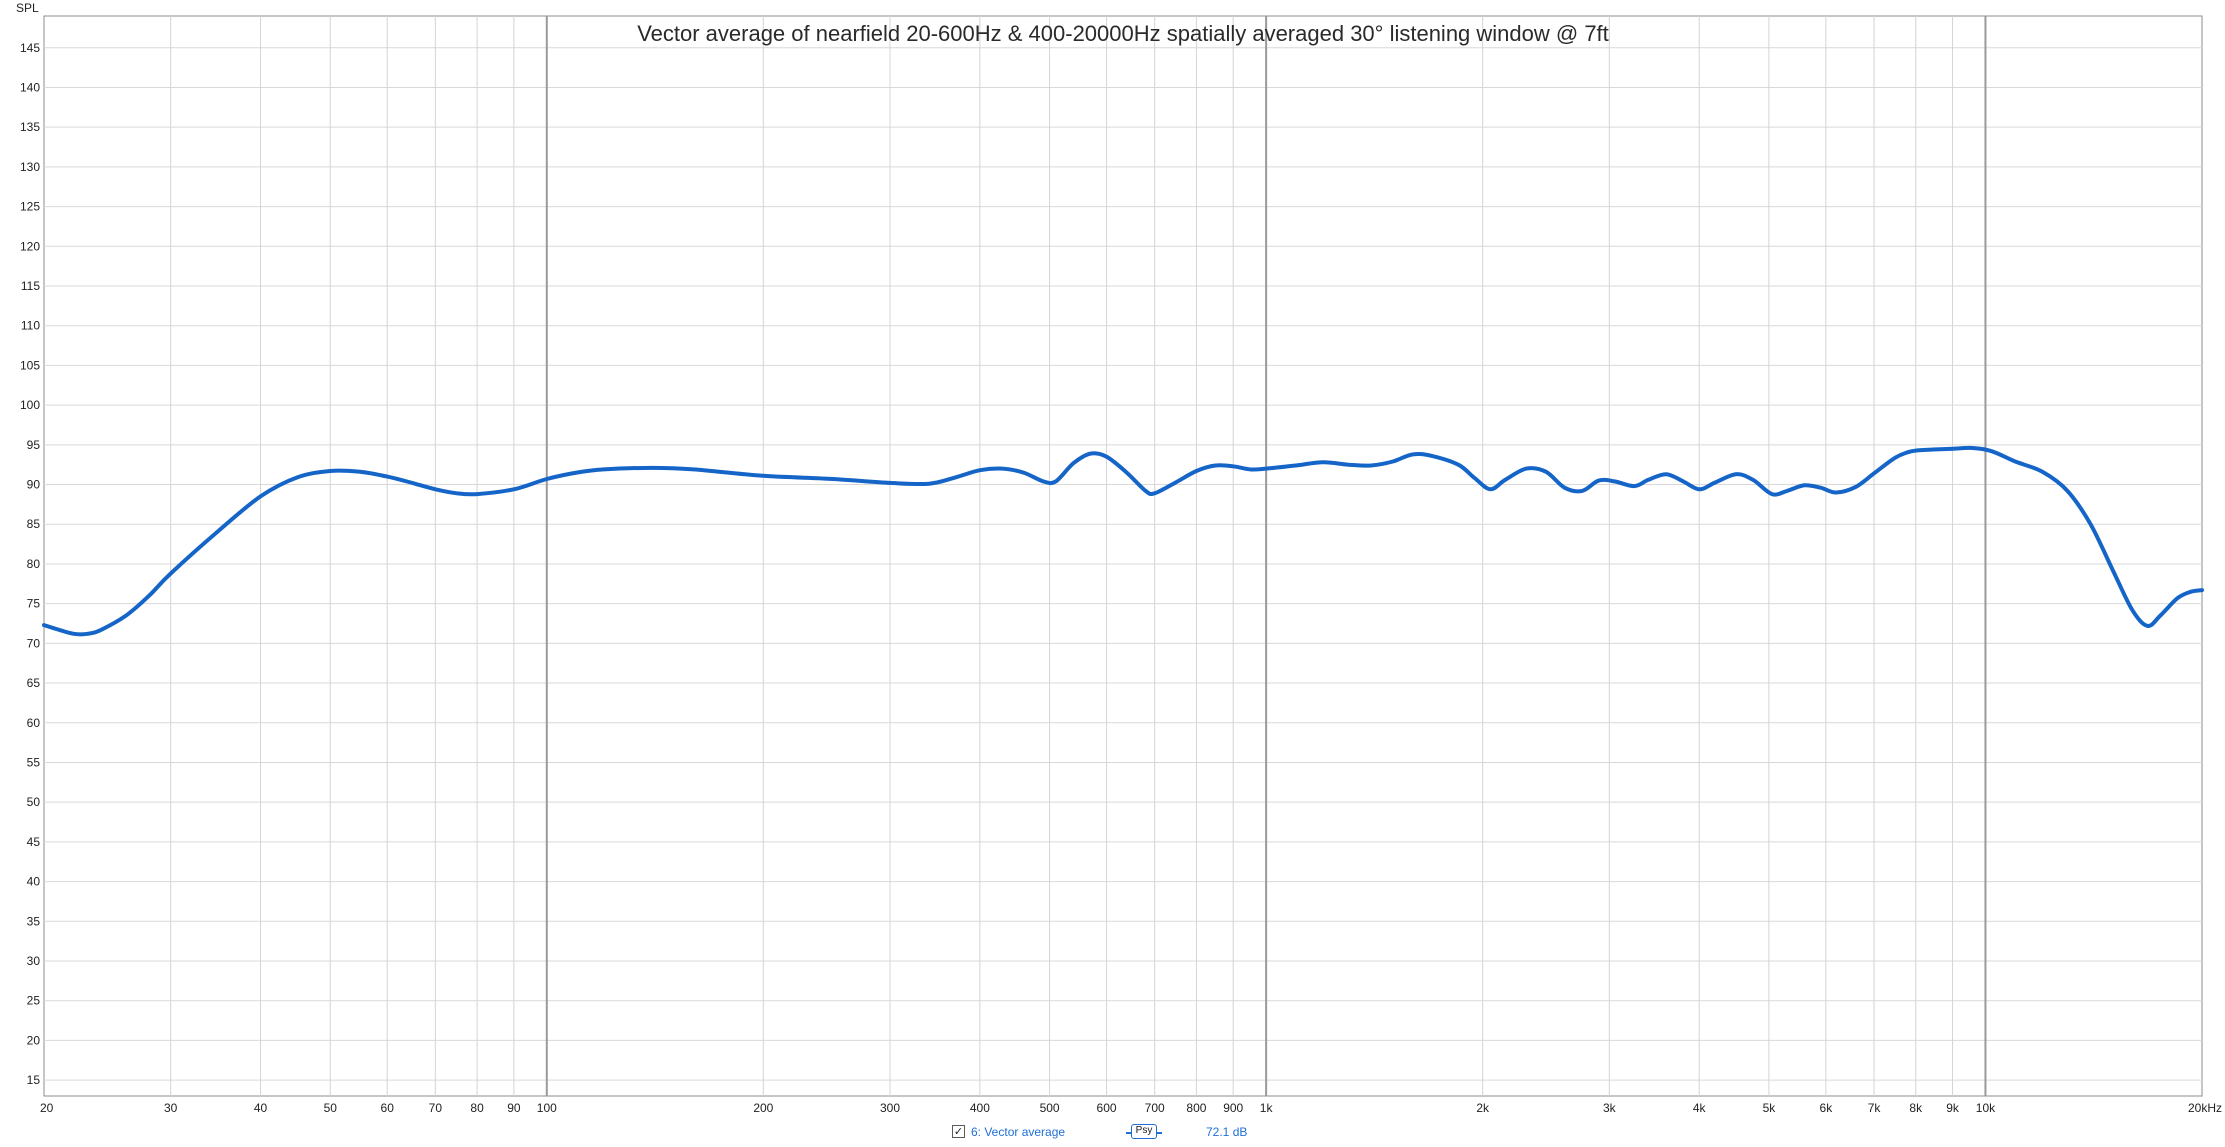 This screenshot has height=1147, width=2225. What do you see at coordinates (34, 842) in the screenshot?
I see `y-tick-label: 45` at bounding box center [34, 842].